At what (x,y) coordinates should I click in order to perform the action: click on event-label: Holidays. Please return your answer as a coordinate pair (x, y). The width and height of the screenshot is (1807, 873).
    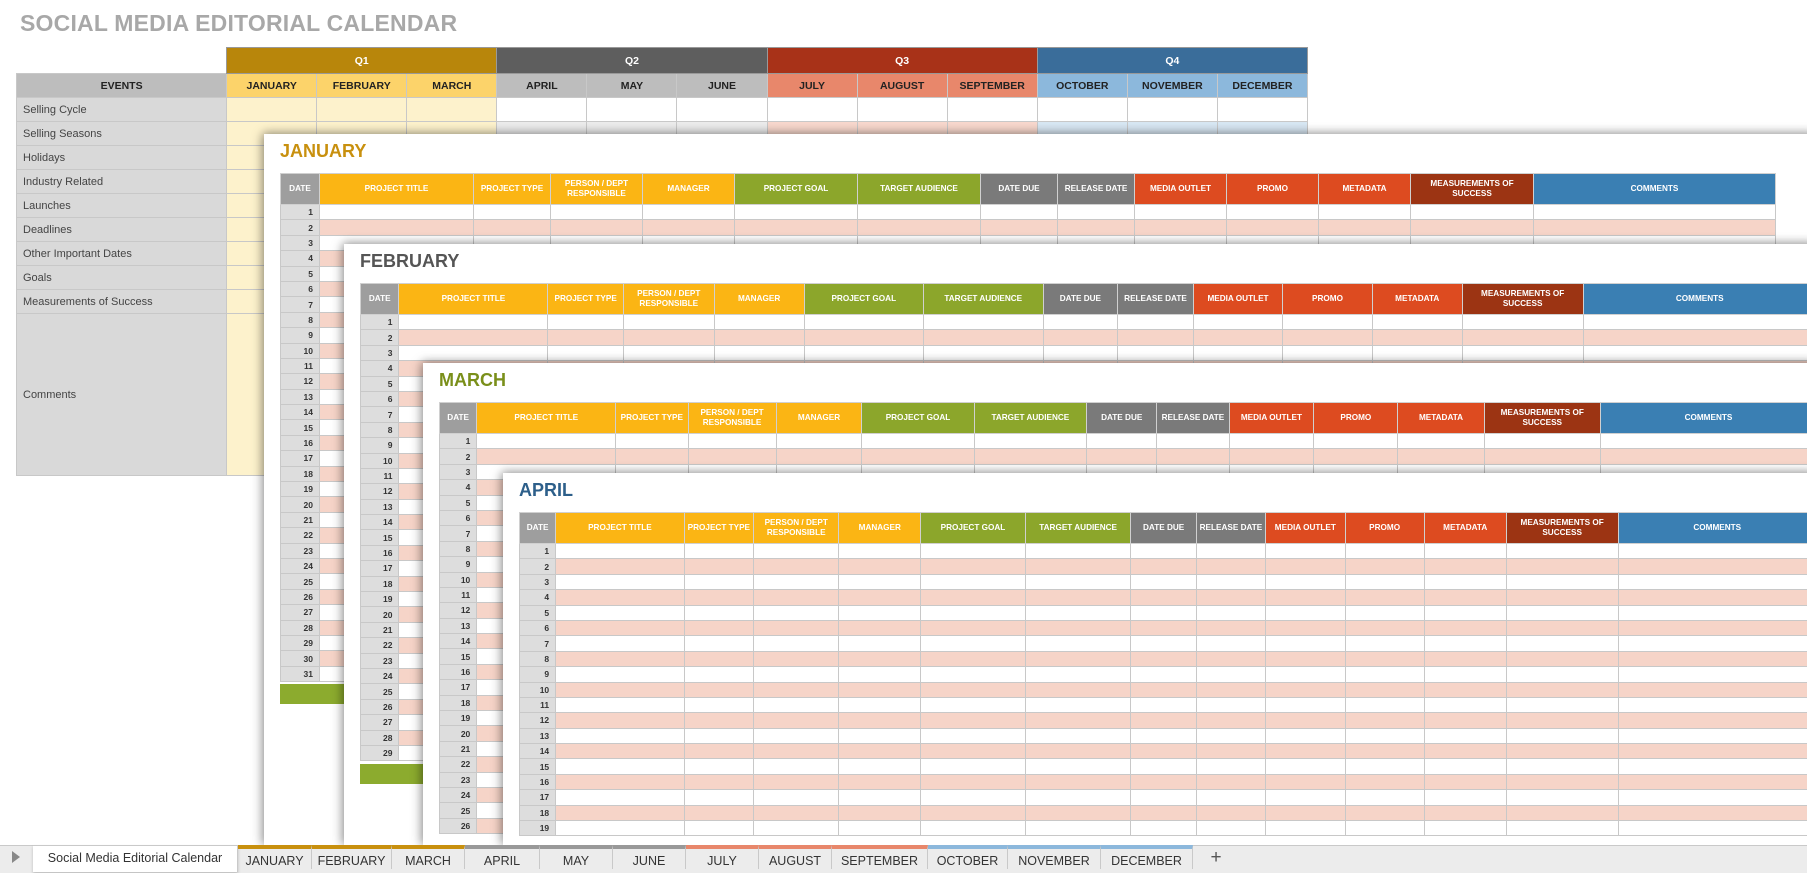
    Looking at the image, I should click on (121, 157).